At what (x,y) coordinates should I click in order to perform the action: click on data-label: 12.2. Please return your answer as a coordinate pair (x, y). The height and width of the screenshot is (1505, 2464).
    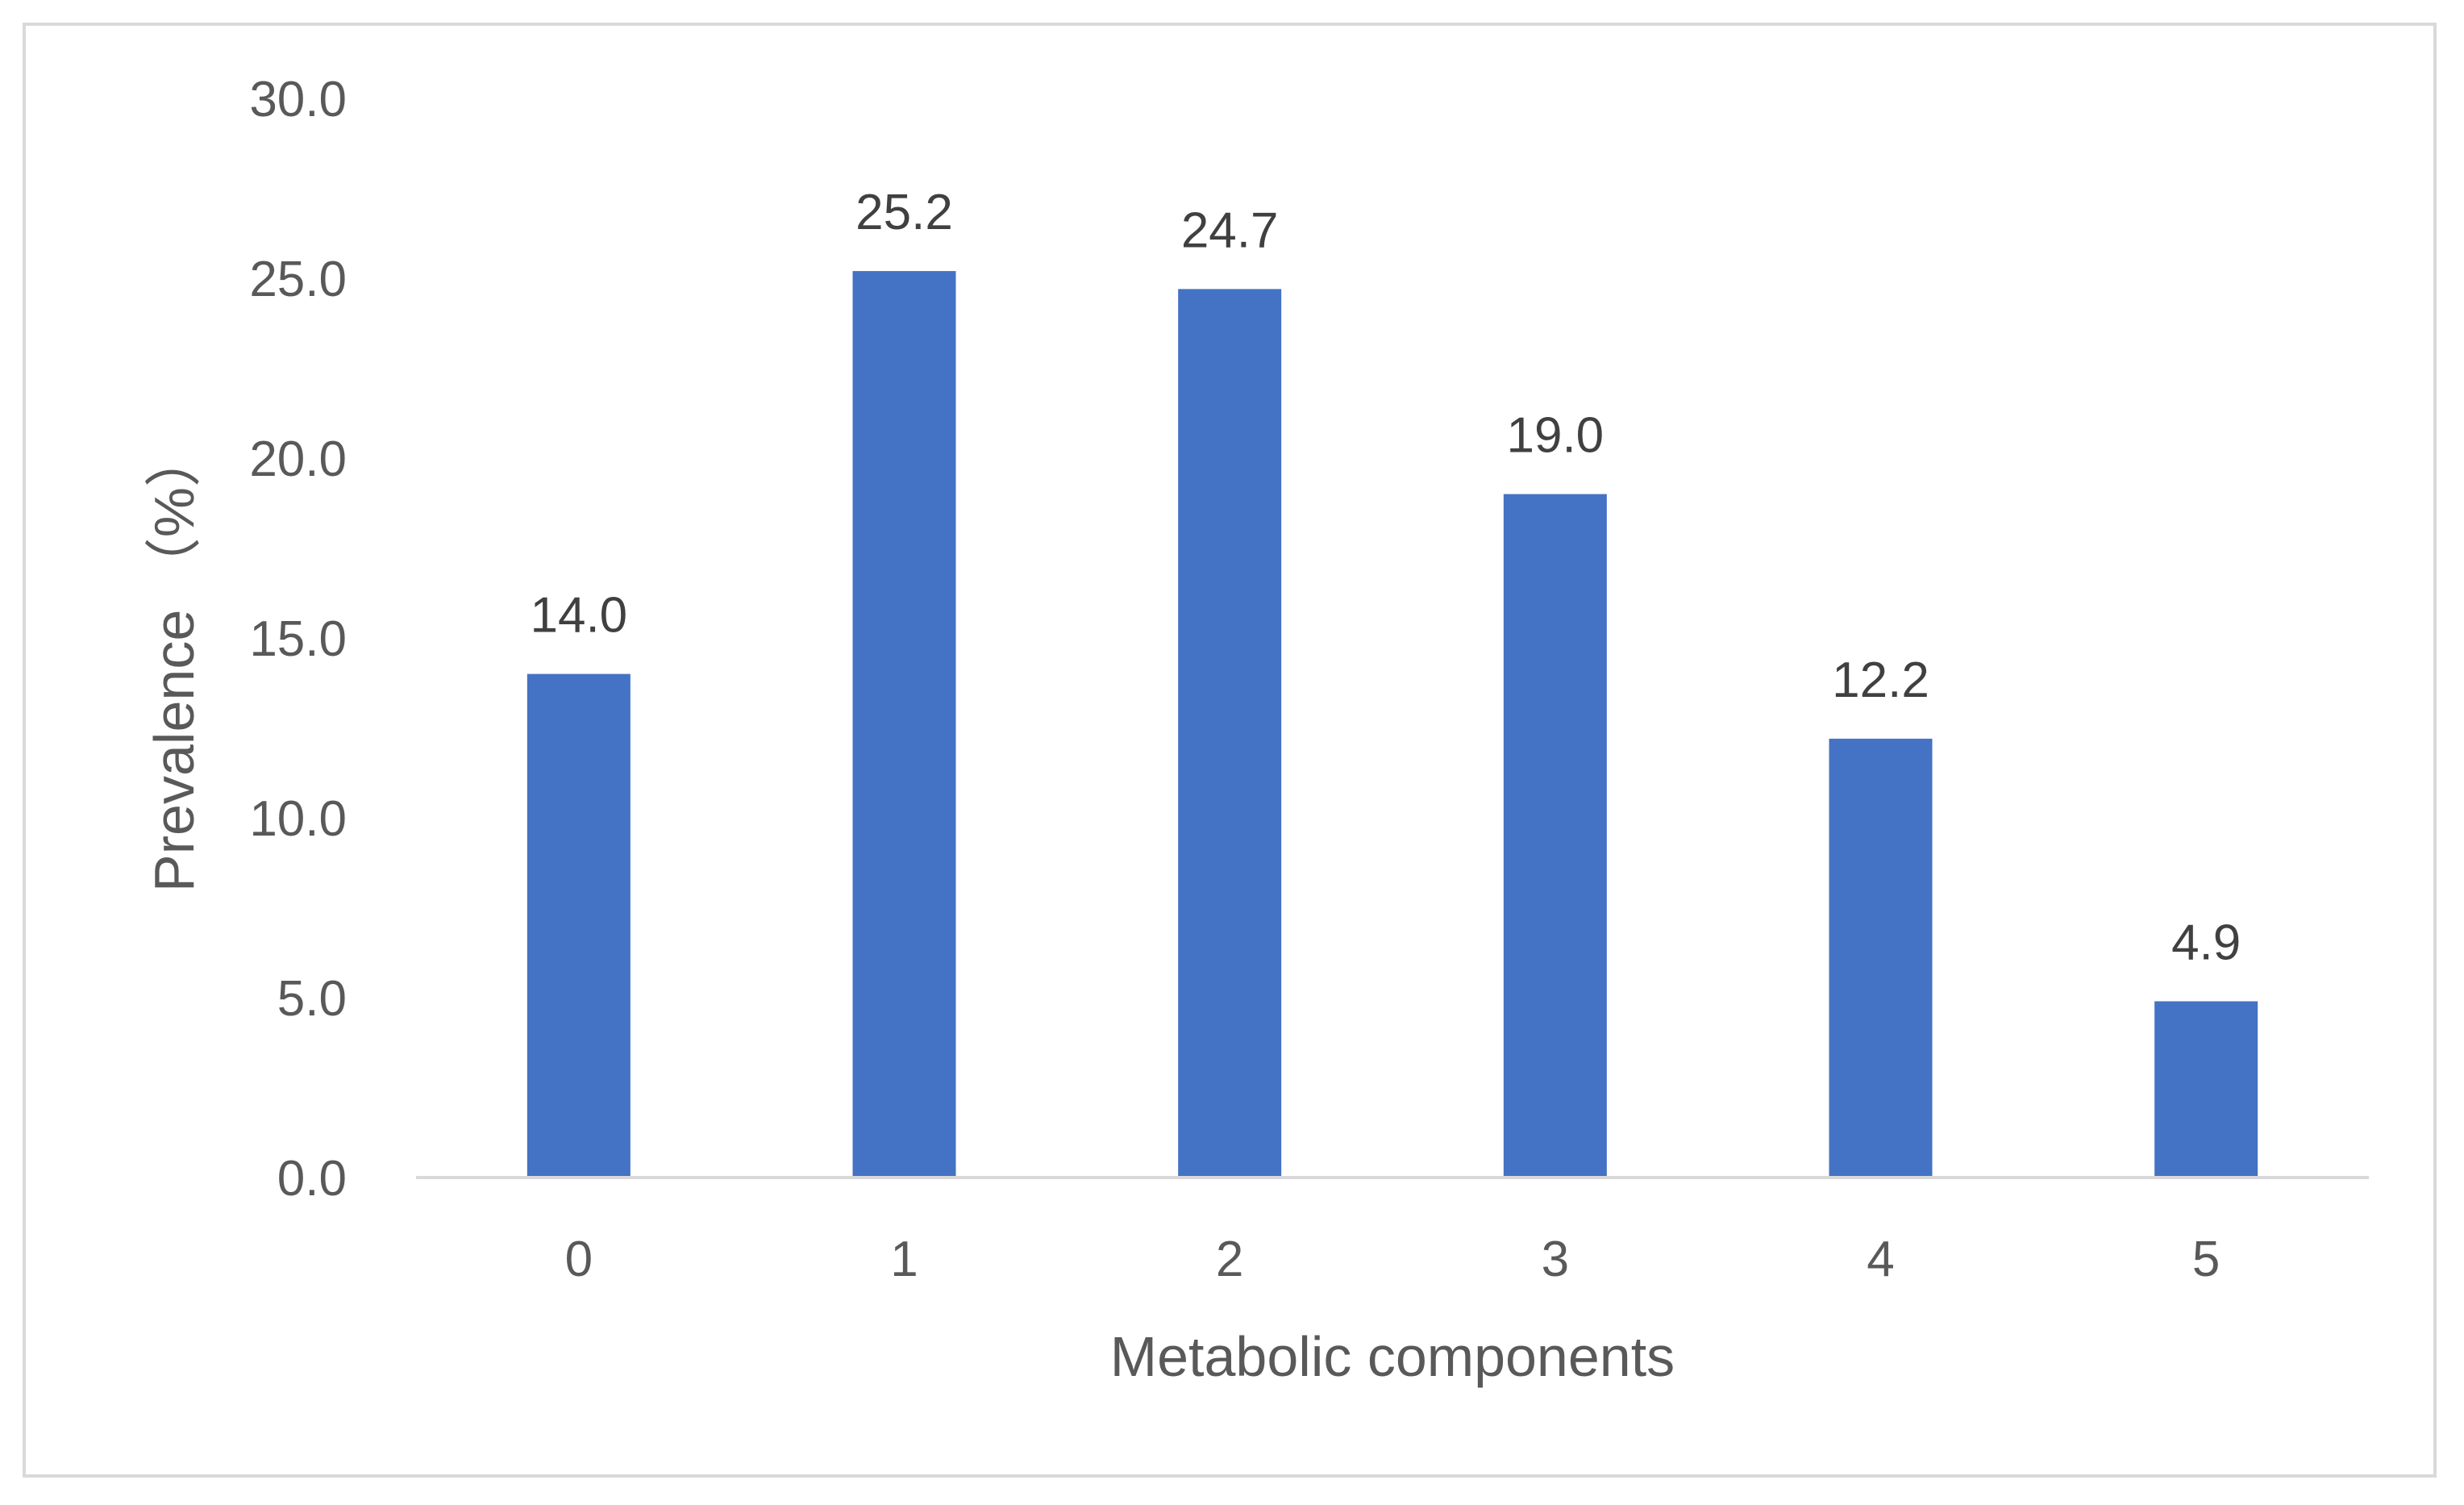
    Looking at the image, I should click on (1880, 680).